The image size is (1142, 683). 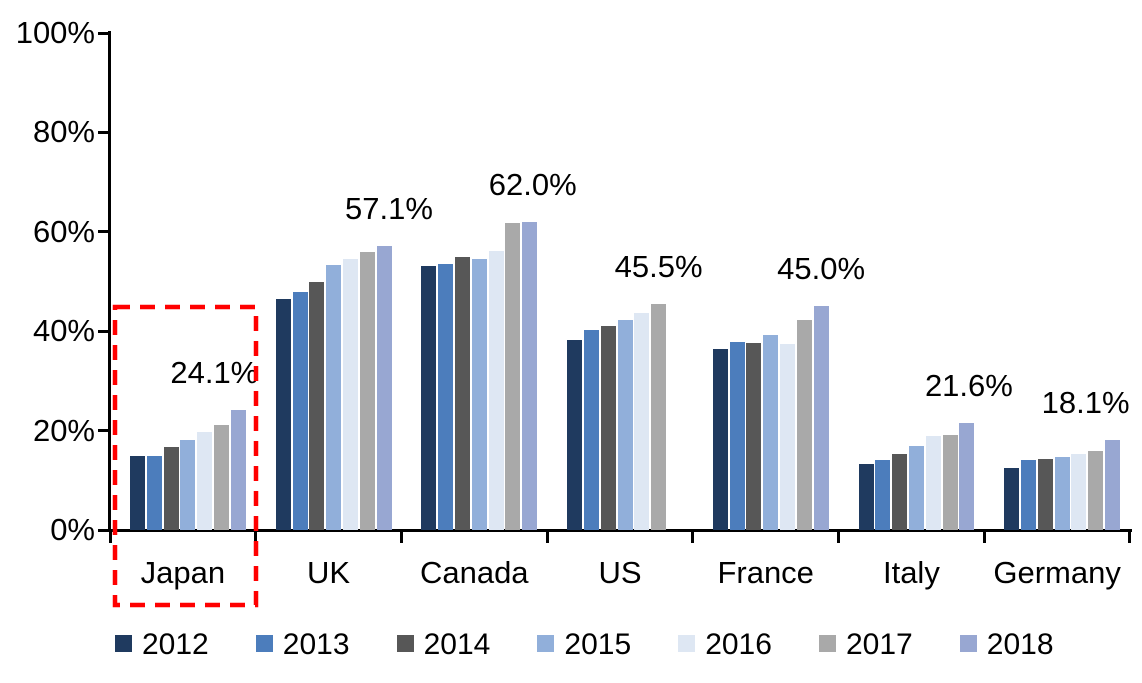 I want to click on country-label-us: US, so click(x=620, y=572).